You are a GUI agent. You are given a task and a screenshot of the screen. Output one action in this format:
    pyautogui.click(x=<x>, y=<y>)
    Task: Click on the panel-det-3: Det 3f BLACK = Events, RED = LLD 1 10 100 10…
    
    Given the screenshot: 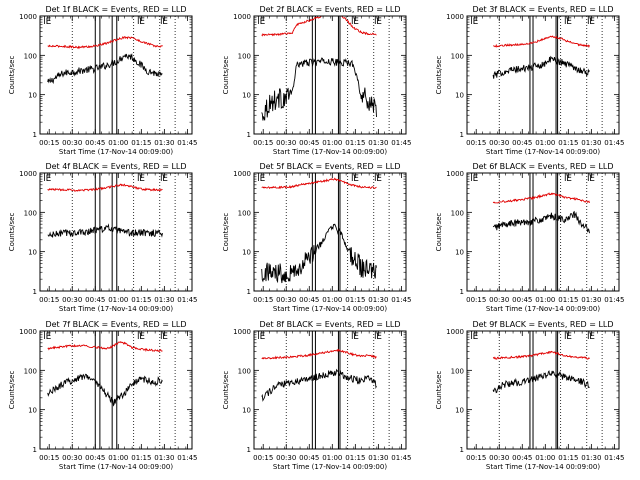 What is the action you would take?
    pyautogui.click(x=529, y=80)
    